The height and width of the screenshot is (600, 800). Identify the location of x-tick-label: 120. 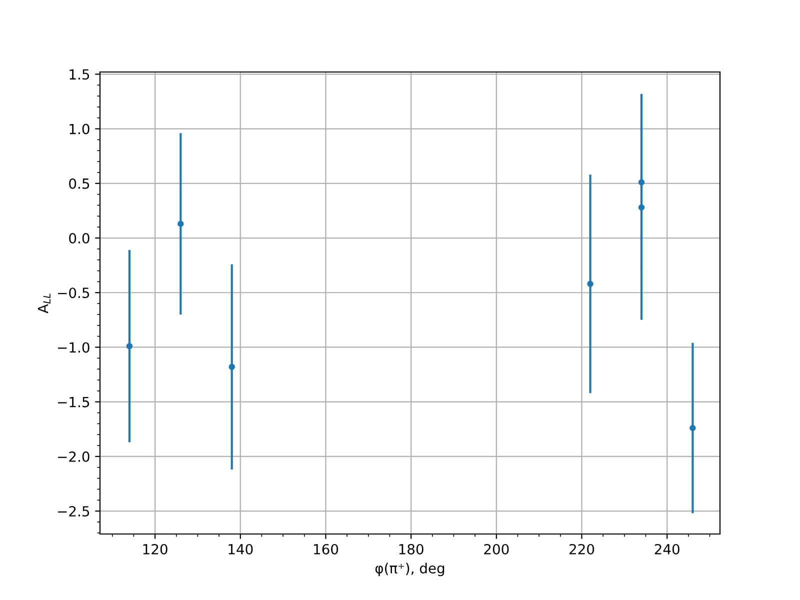
(155, 549).